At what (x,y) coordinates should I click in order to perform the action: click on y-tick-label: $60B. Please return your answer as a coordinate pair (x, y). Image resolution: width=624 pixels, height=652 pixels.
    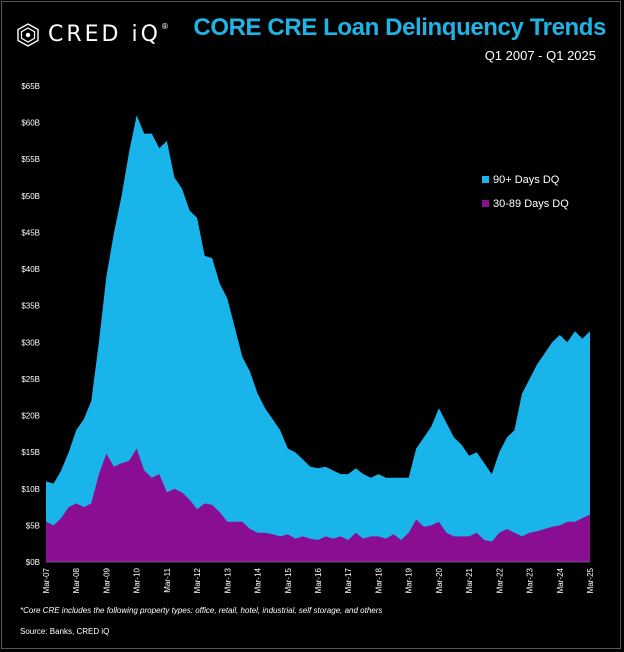
    Looking at the image, I should click on (30, 123).